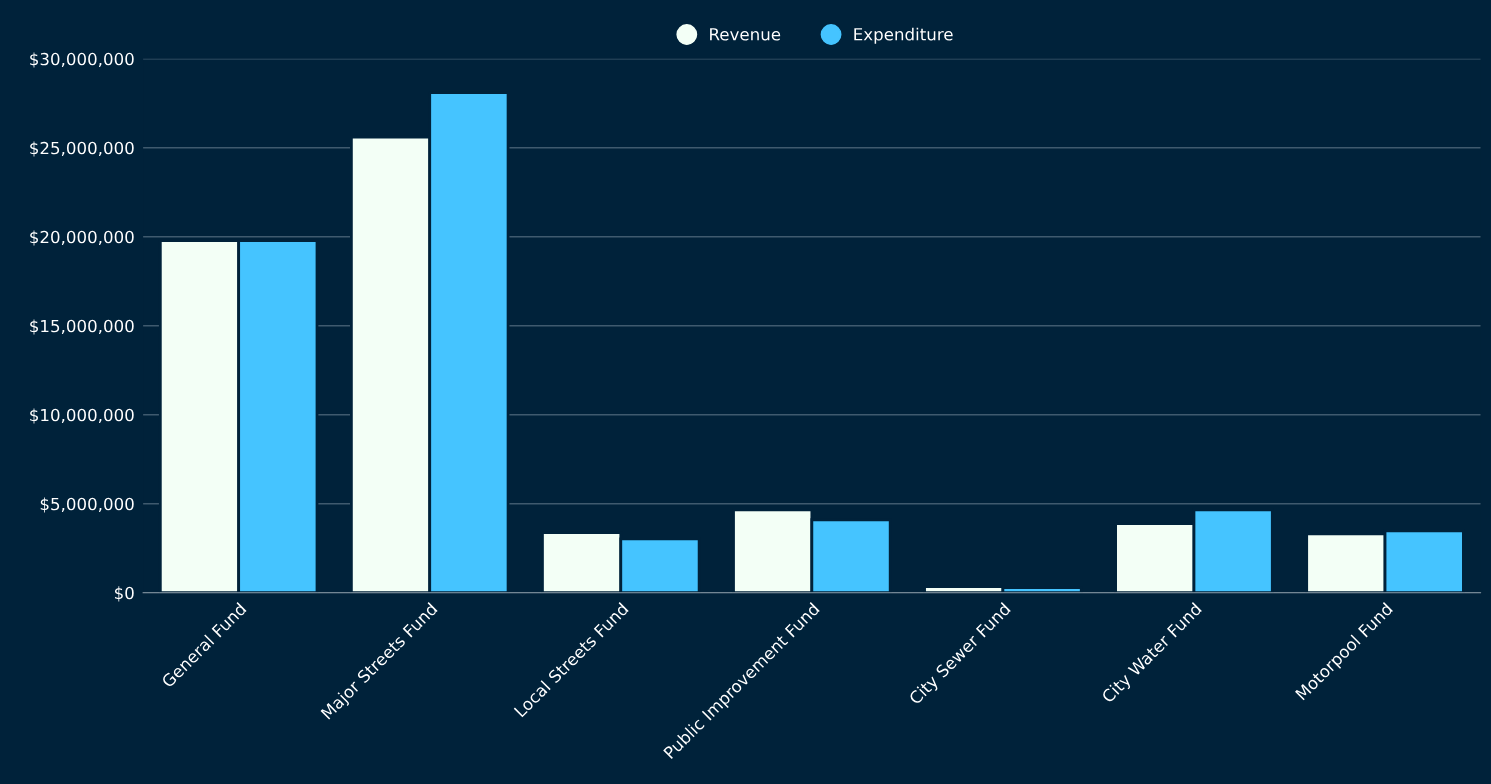 The height and width of the screenshot is (784, 1491). Describe the element at coordinates (82, 416) in the screenshot. I see `y-tick-label: $10,000,000` at that location.